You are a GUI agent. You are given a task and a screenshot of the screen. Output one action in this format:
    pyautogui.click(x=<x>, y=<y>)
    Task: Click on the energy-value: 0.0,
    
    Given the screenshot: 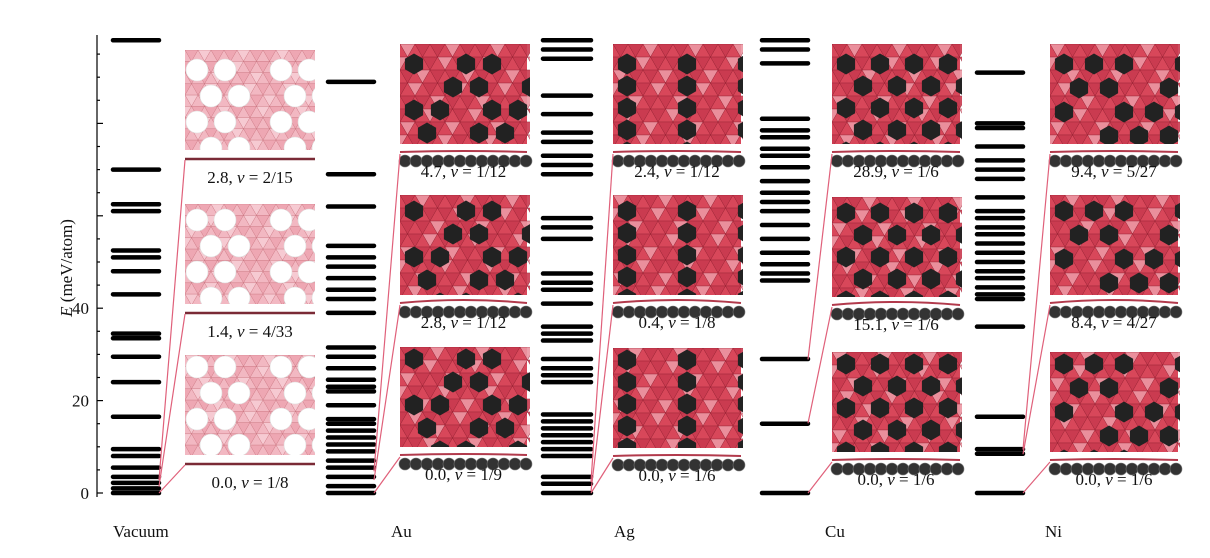 What is the action you would take?
    pyautogui.click(x=872, y=479)
    